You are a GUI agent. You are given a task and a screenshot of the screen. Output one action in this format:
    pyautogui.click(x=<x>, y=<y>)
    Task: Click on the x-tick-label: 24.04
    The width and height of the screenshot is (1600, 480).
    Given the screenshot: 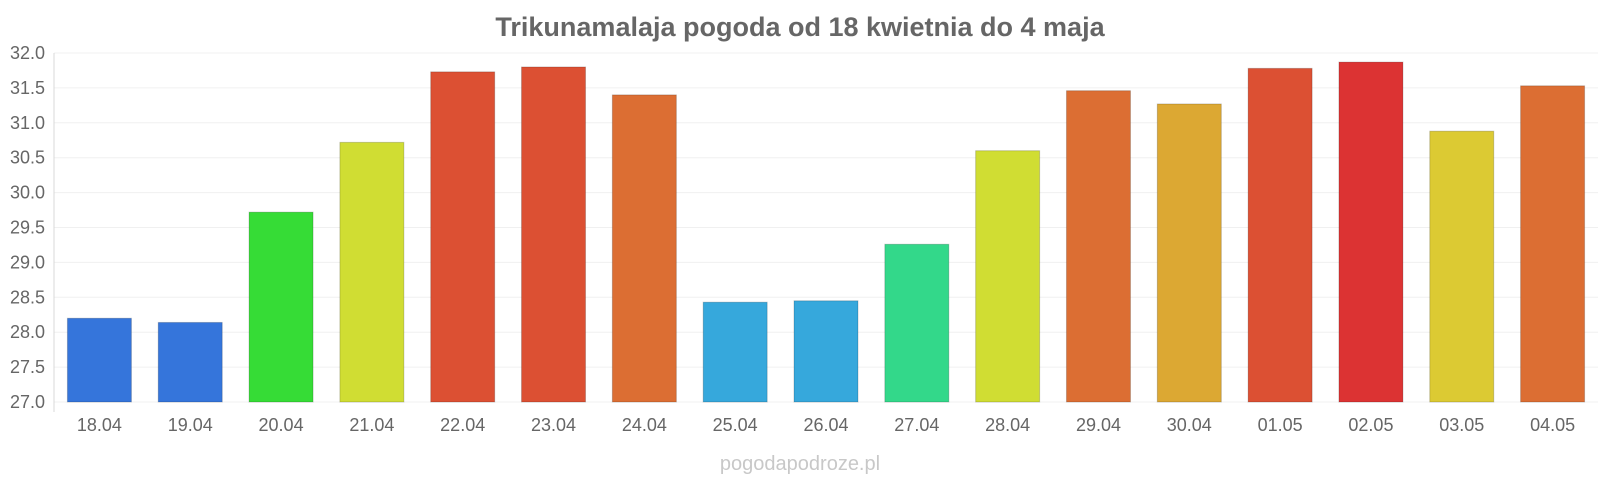 What is the action you would take?
    pyautogui.click(x=644, y=425)
    